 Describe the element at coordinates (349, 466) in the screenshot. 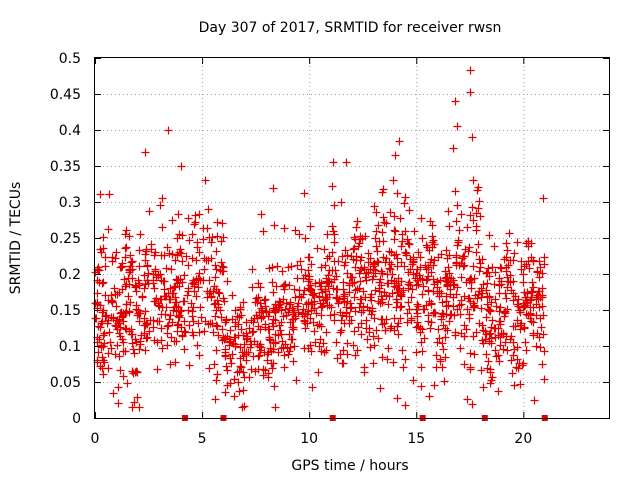

I see `x-axis-label: GPS time / hours` at that location.